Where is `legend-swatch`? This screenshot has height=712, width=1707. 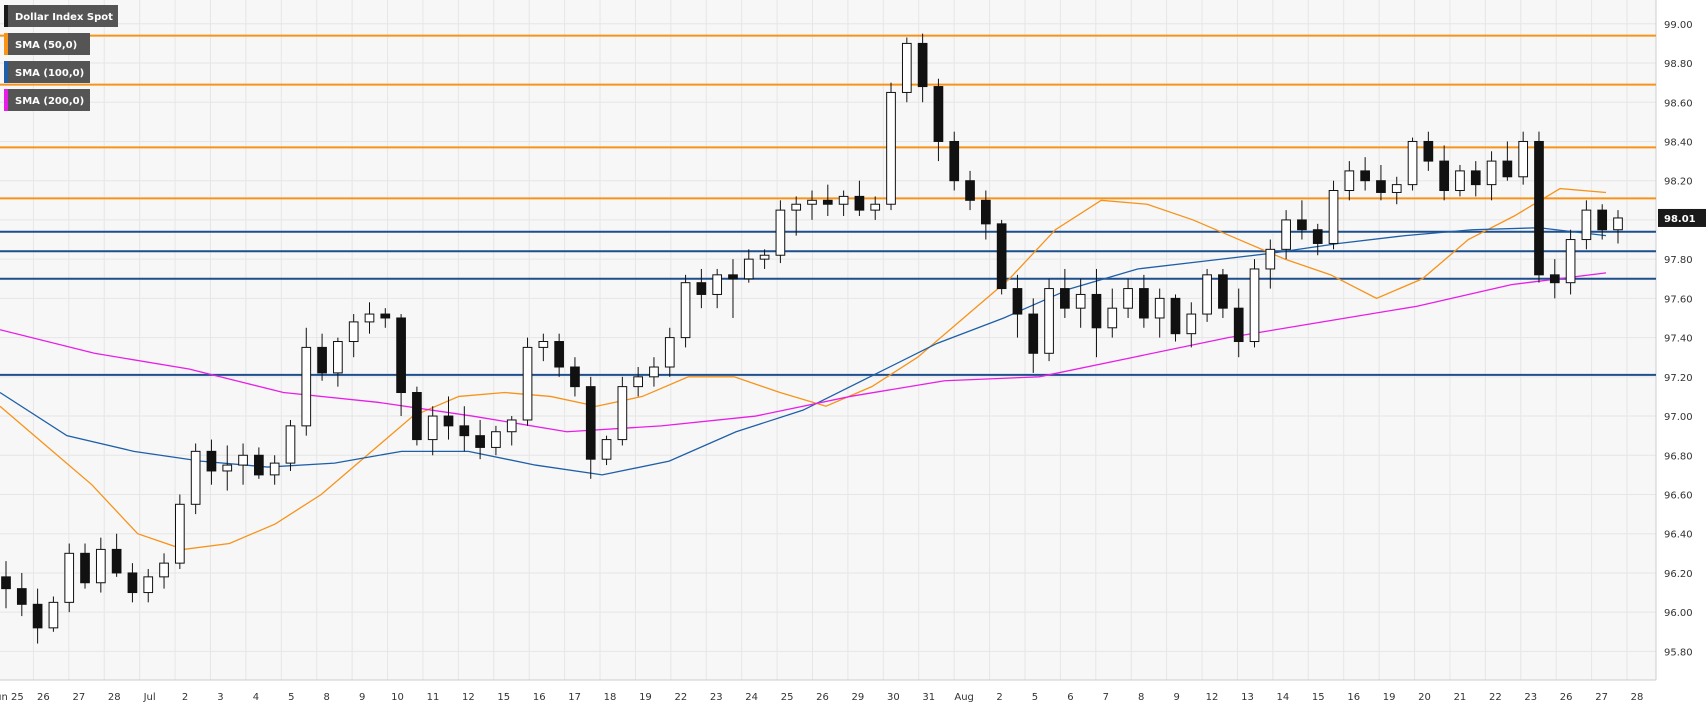 legend-swatch is located at coordinates (6, 72).